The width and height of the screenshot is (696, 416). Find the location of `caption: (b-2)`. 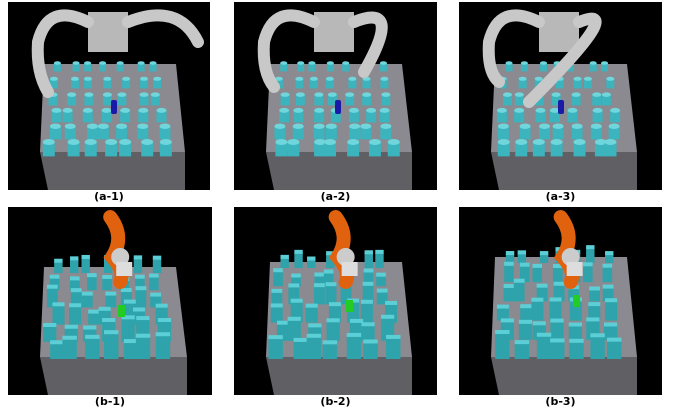

caption: (b-2) is located at coordinates (335, 401).